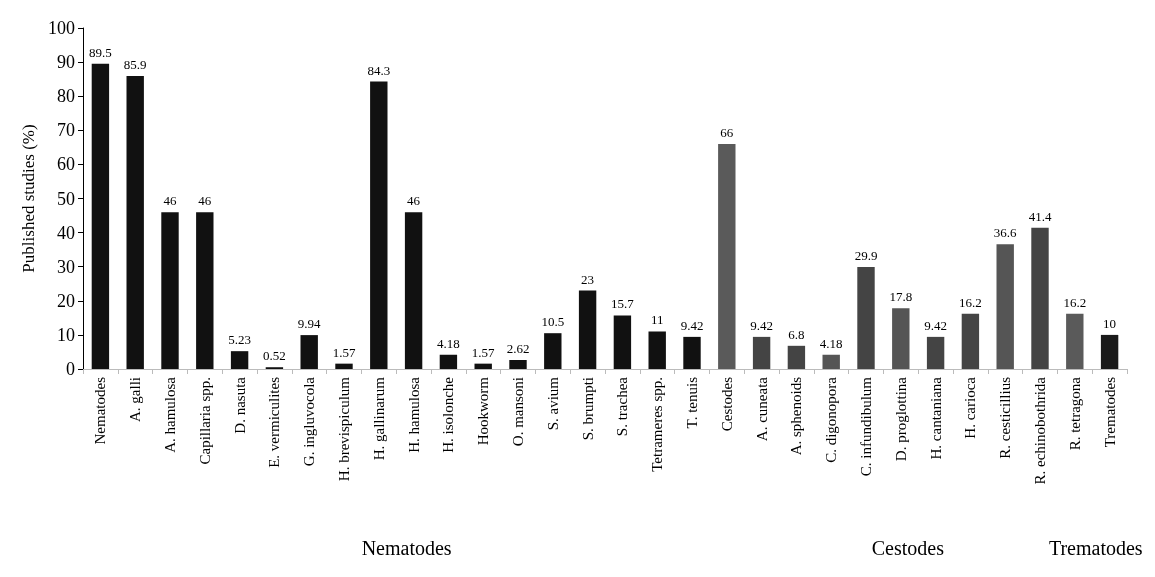 The height and width of the screenshot is (577, 1155). Describe the element at coordinates (588, 279) in the screenshot. I see `data-label: 23` at that location.